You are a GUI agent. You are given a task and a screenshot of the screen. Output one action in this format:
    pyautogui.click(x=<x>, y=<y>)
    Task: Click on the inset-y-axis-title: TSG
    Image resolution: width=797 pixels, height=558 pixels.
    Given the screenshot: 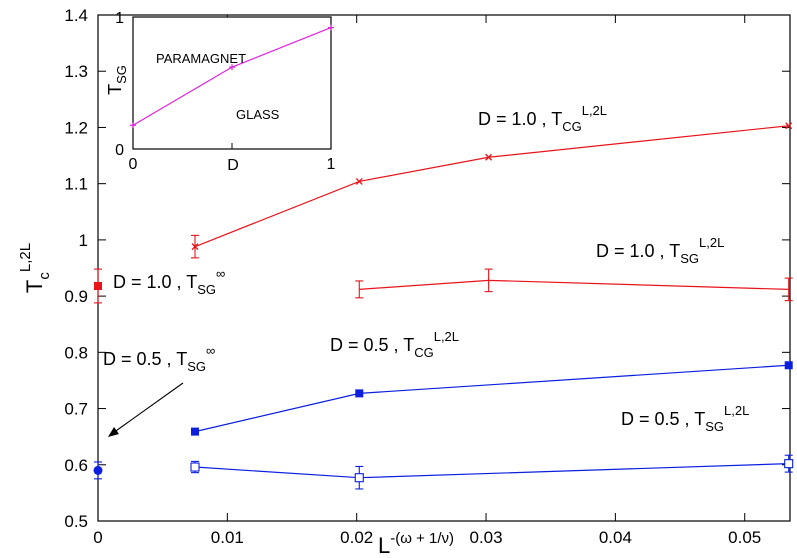 What is the action you would take?
    pyautogui.click(x=117, y=80)
    